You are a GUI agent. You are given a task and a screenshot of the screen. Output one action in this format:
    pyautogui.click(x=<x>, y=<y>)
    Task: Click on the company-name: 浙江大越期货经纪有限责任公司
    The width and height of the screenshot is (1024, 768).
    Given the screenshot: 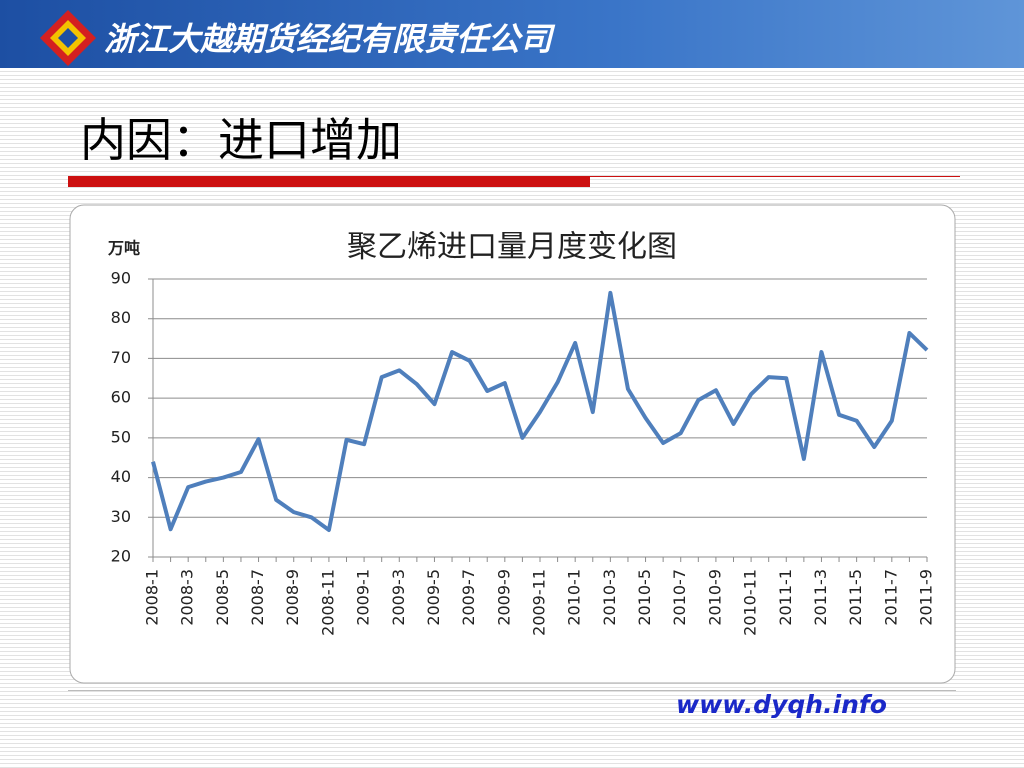 What is the action you would take?
    pyautogui.click(x=328, y=39)
    